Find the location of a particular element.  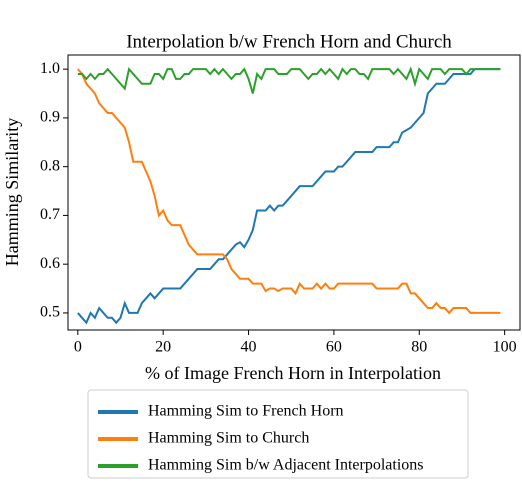

legend-label: Hamming Sim to French Horn is located at coordinates (246, 411).